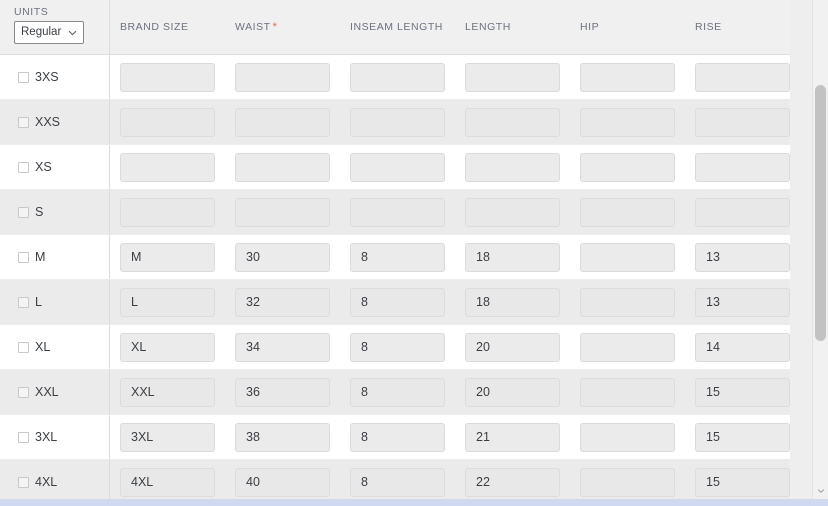  Describe the element at coordinates (282, 257) in the screenshot. I see `input-waist: 30` at that location.